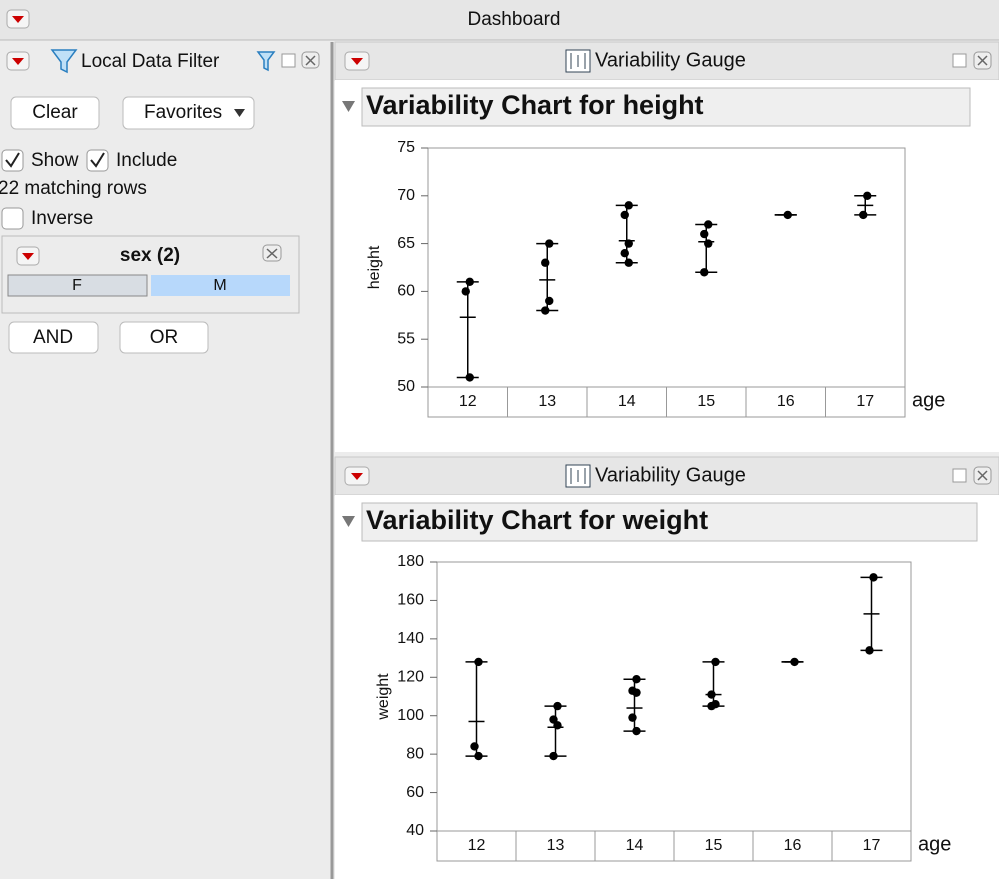 The width and height of the screenshot is (999, 879). What do you see at coordinates (55, 113) in the screenshot?
I see `clear-button` at bounding box center [55, 113].